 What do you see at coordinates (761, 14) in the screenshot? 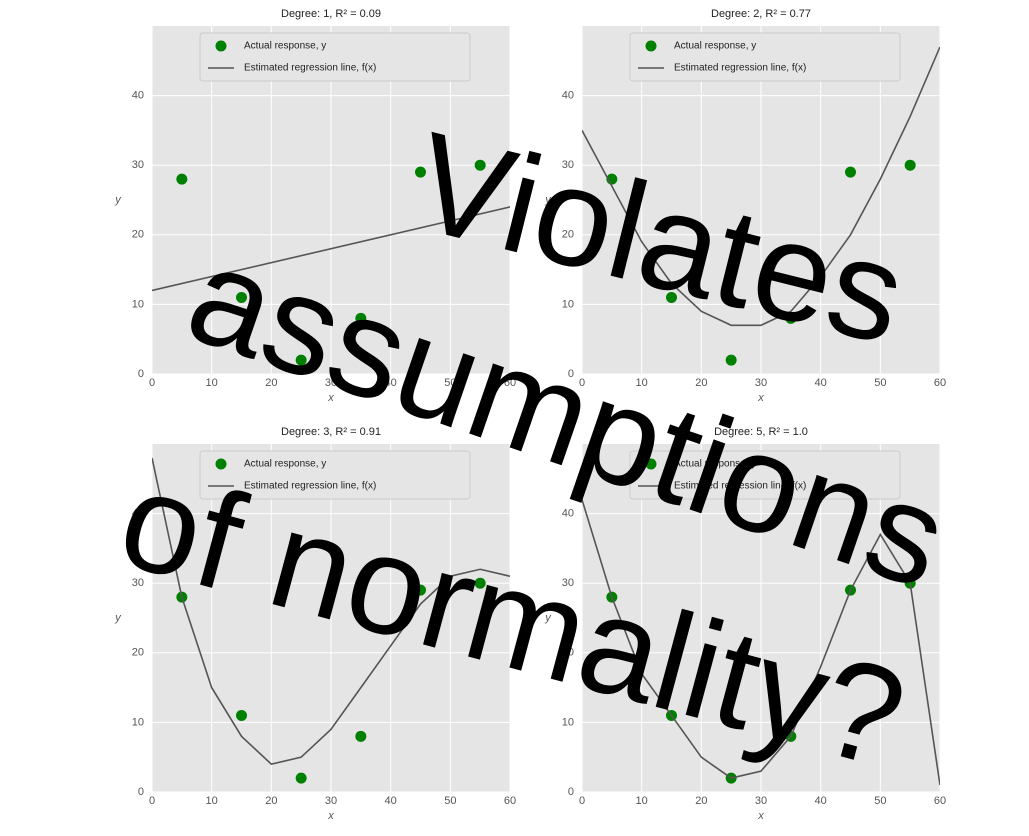
I see `chart-title: Degree: 2, R² = 0.77` at bounding box center [761, 14].